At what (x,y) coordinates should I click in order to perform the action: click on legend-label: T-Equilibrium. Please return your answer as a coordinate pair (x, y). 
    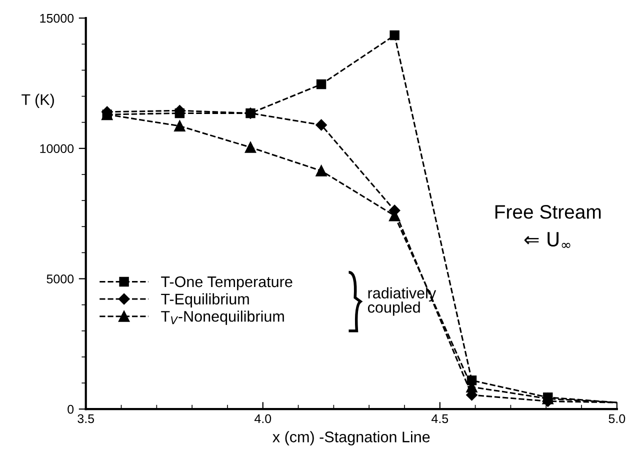
    Looking at the image, I should click on (205, 300).